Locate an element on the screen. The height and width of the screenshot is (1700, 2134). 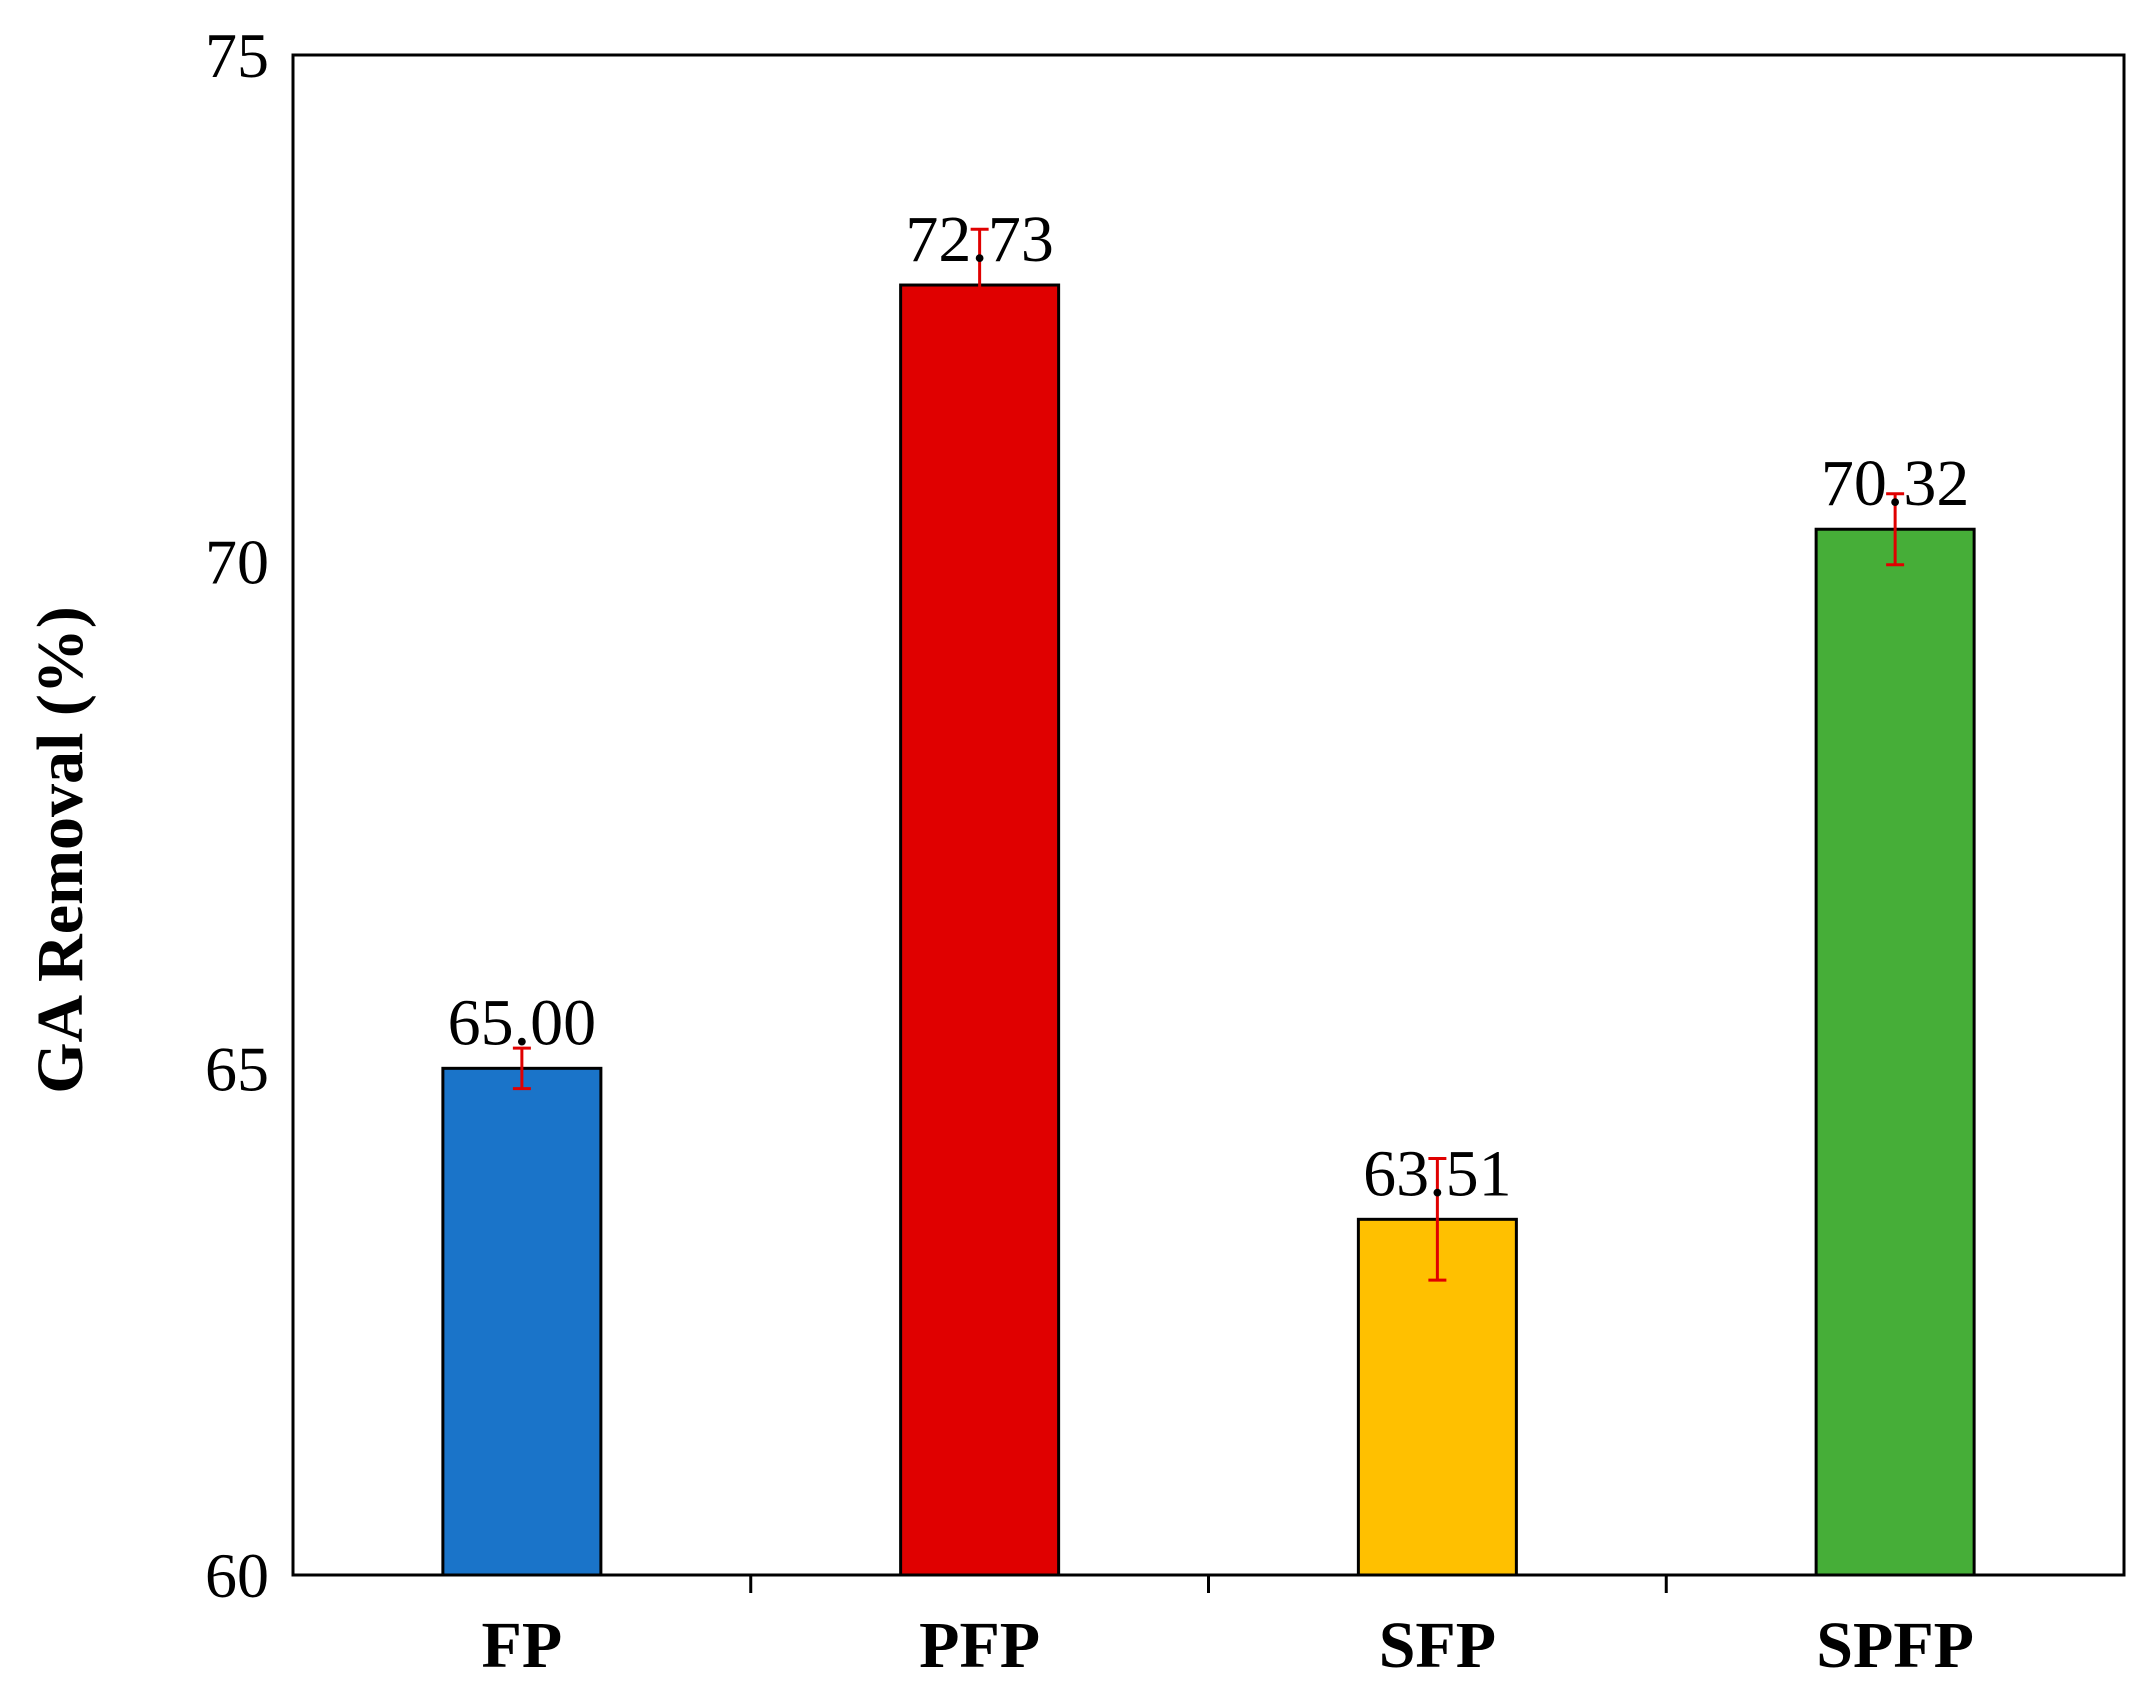
data-label: 70.32 is located at coordinates (1895, 483).